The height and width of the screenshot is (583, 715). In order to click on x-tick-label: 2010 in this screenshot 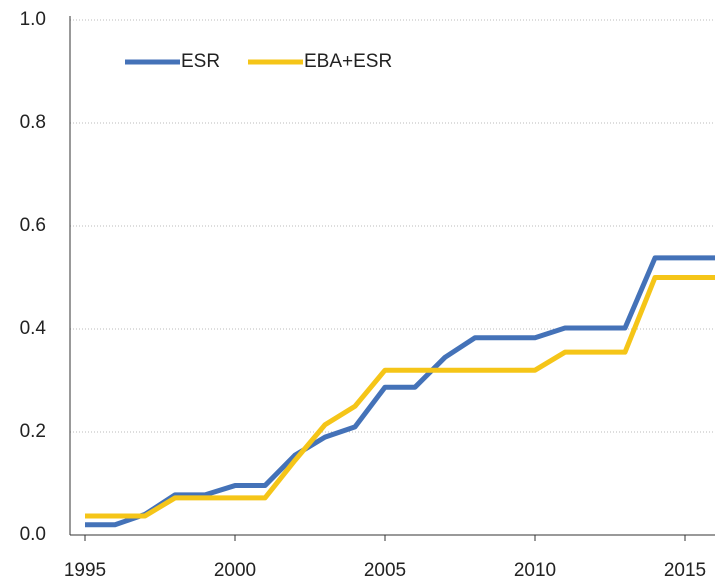, I will do `click(535, 570)`.